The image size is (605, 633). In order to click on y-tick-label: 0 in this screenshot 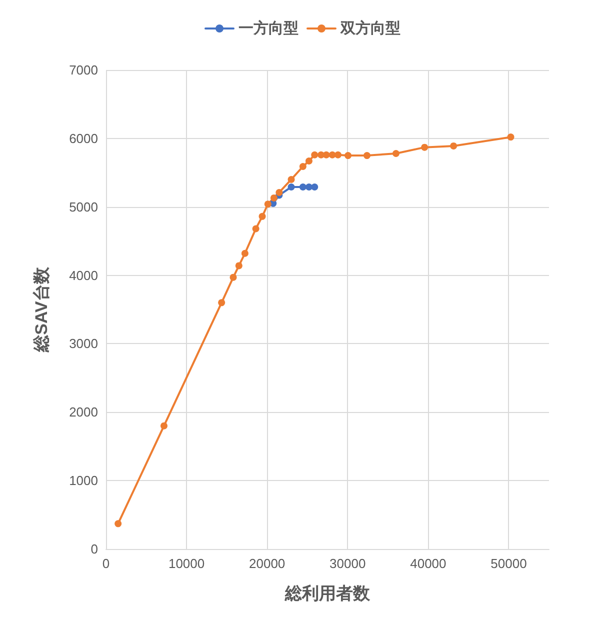, I will do `click(94, 549)`.